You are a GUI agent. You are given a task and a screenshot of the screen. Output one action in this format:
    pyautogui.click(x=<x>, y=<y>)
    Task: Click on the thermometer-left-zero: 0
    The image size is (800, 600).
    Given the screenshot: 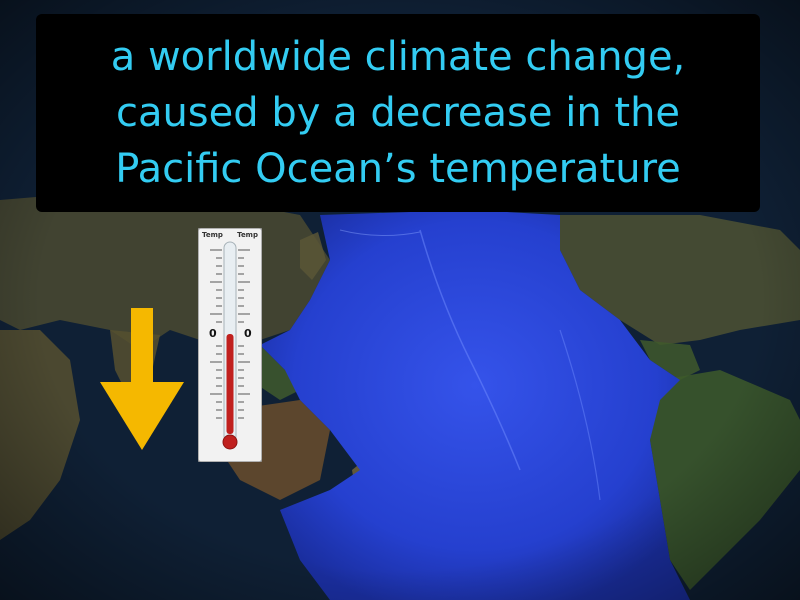 What is the action you would take?
    pyautogui.click(x=213, y=333)
    